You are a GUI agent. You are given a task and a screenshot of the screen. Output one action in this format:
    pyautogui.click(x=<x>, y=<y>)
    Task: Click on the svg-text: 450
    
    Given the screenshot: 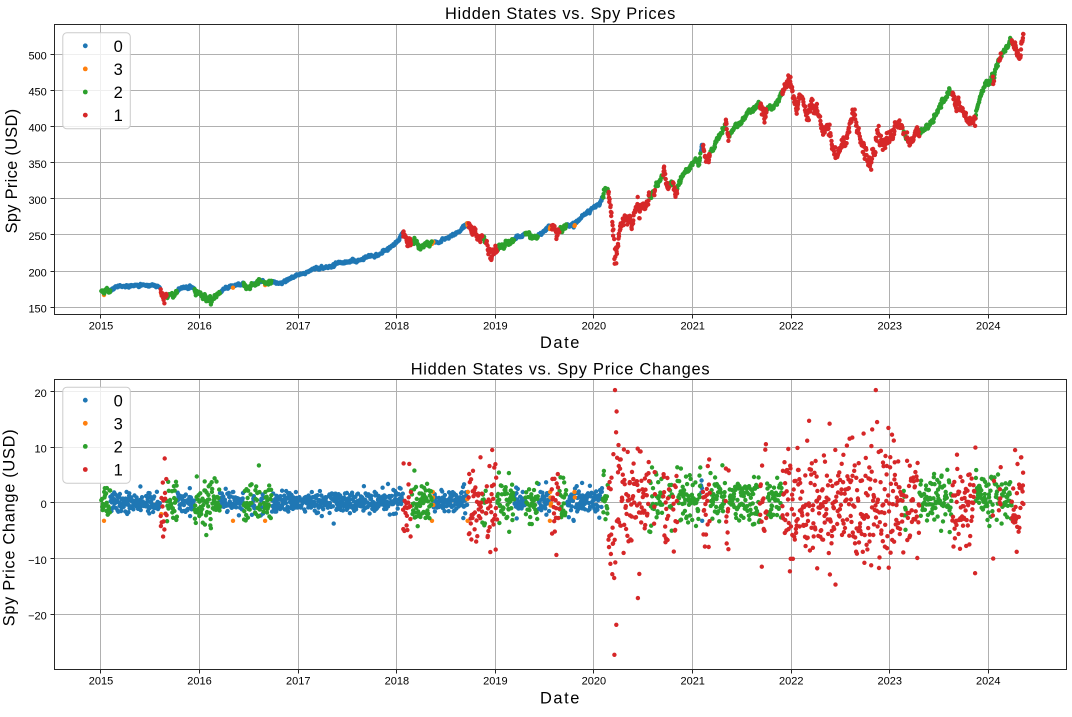 What is the action you would take?
    pyautogui.click(x=37, y=93)
    